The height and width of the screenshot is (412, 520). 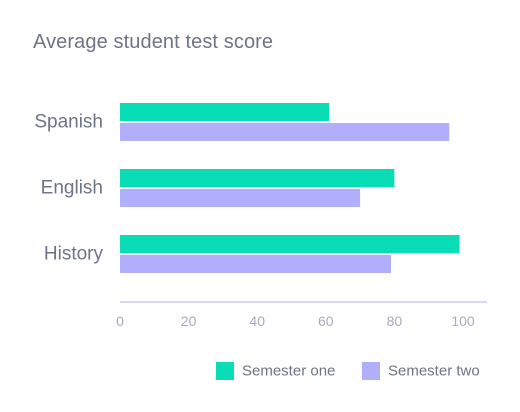 What do you see at coordinates (225, 371) in the screenshot?
I see `legend-swatch-semester-one` at bounding box center [225, 371].